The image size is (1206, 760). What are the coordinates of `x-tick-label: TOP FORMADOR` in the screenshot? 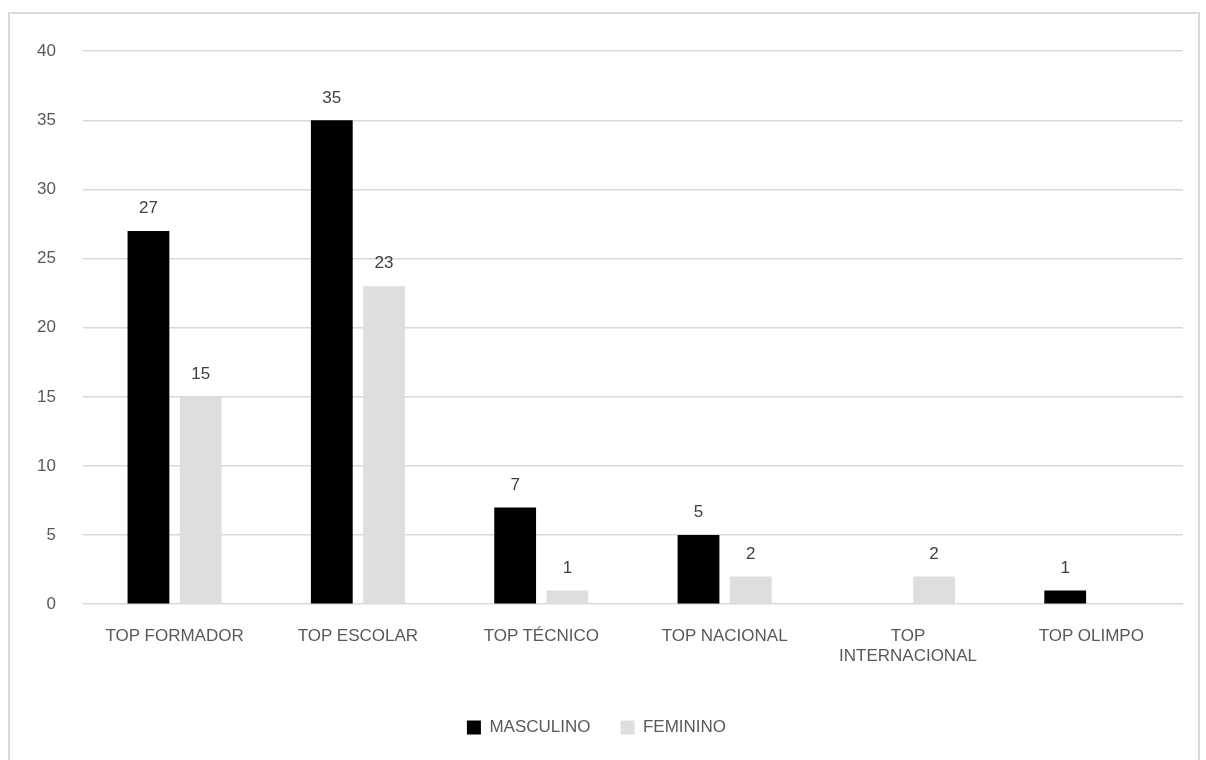 It's located at (174, 636).